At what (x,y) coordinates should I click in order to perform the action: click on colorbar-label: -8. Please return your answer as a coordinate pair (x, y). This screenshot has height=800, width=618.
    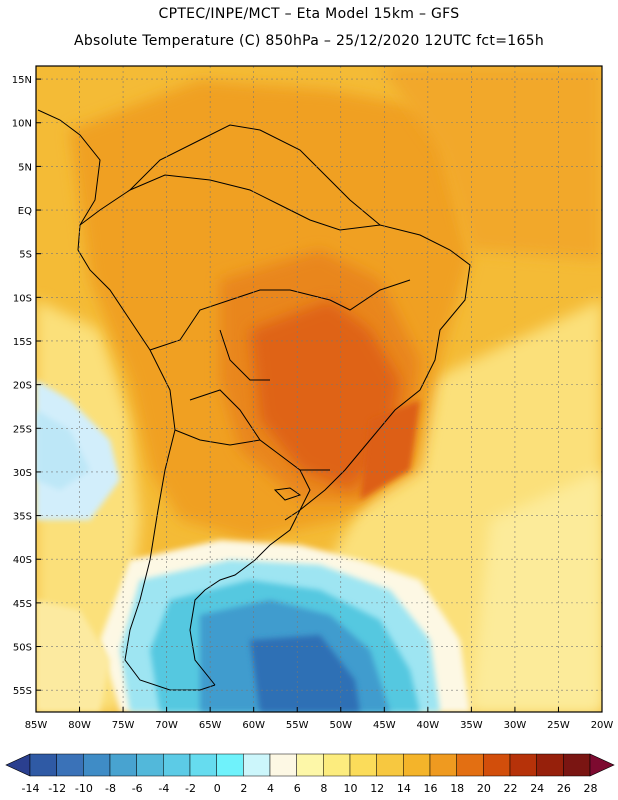
    Looking at the image, I should click on (110, 788).